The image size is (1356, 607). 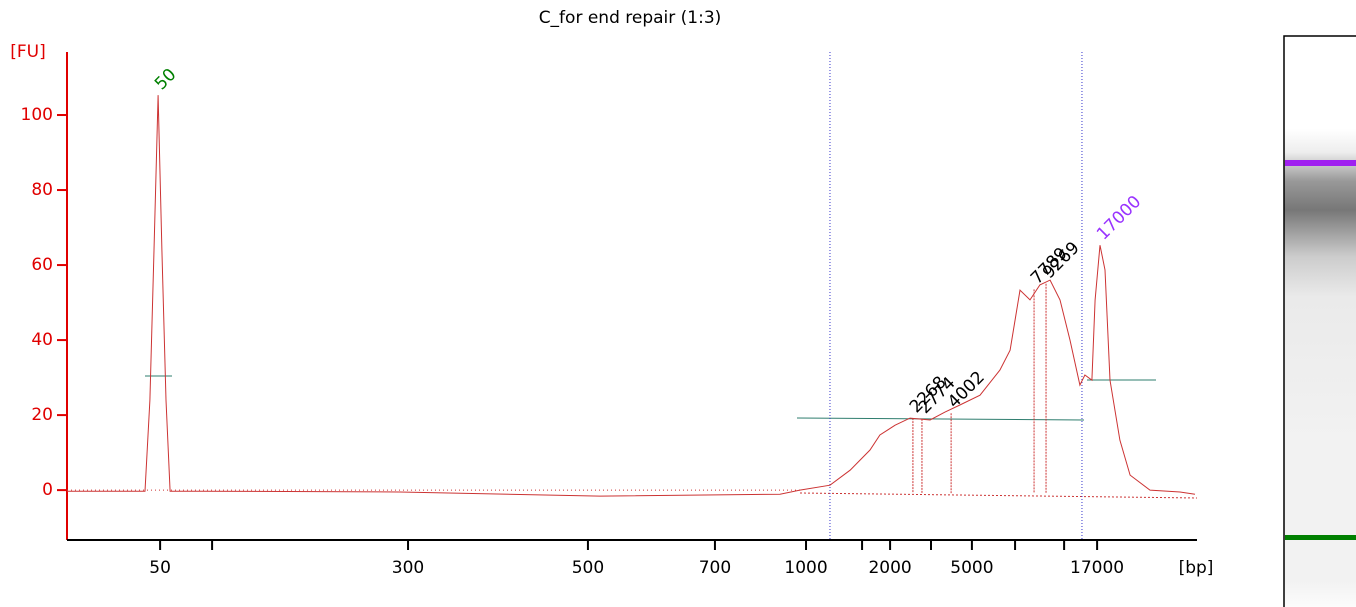 What do you see at coordinates (408, 568) in the screenshot?
I see `x-tick-label: 300` at bounding box center [408, 568].